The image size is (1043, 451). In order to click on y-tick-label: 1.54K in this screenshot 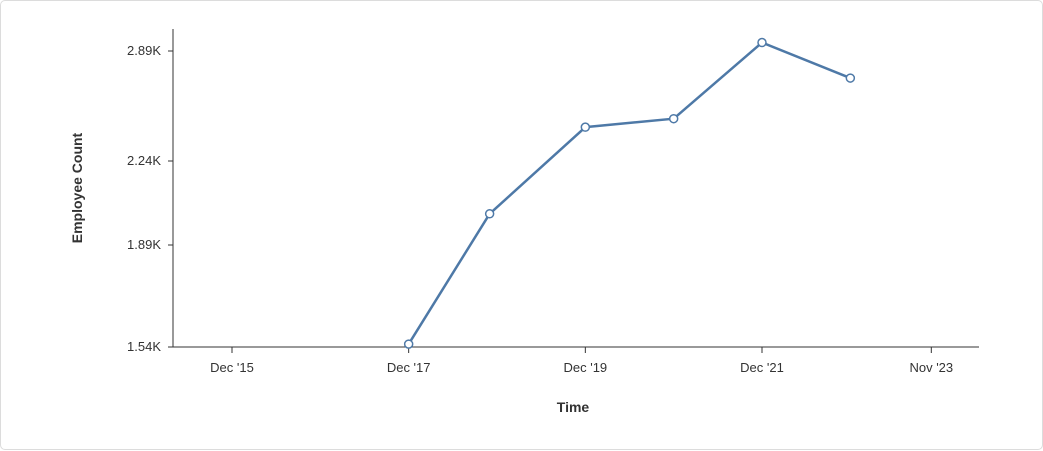, I will do `click(144, 346)`.